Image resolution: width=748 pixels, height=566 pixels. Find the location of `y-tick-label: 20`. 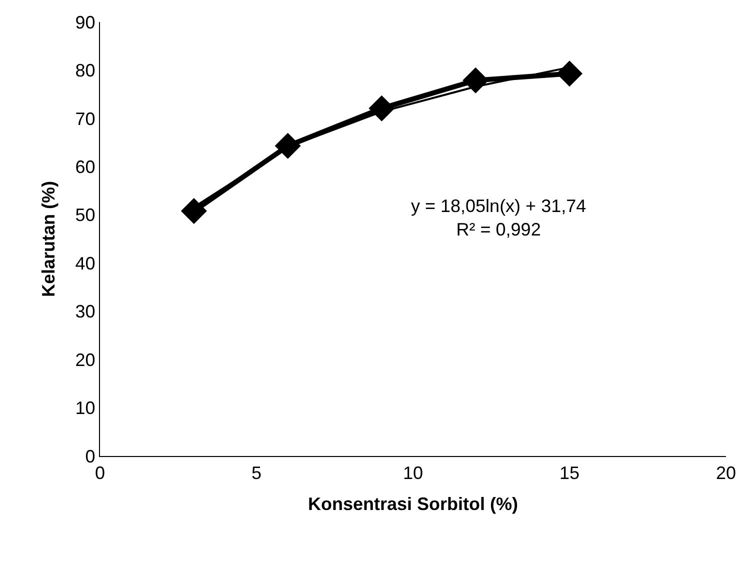

y-tick-label: 20 is located at coordinates (85, 360).